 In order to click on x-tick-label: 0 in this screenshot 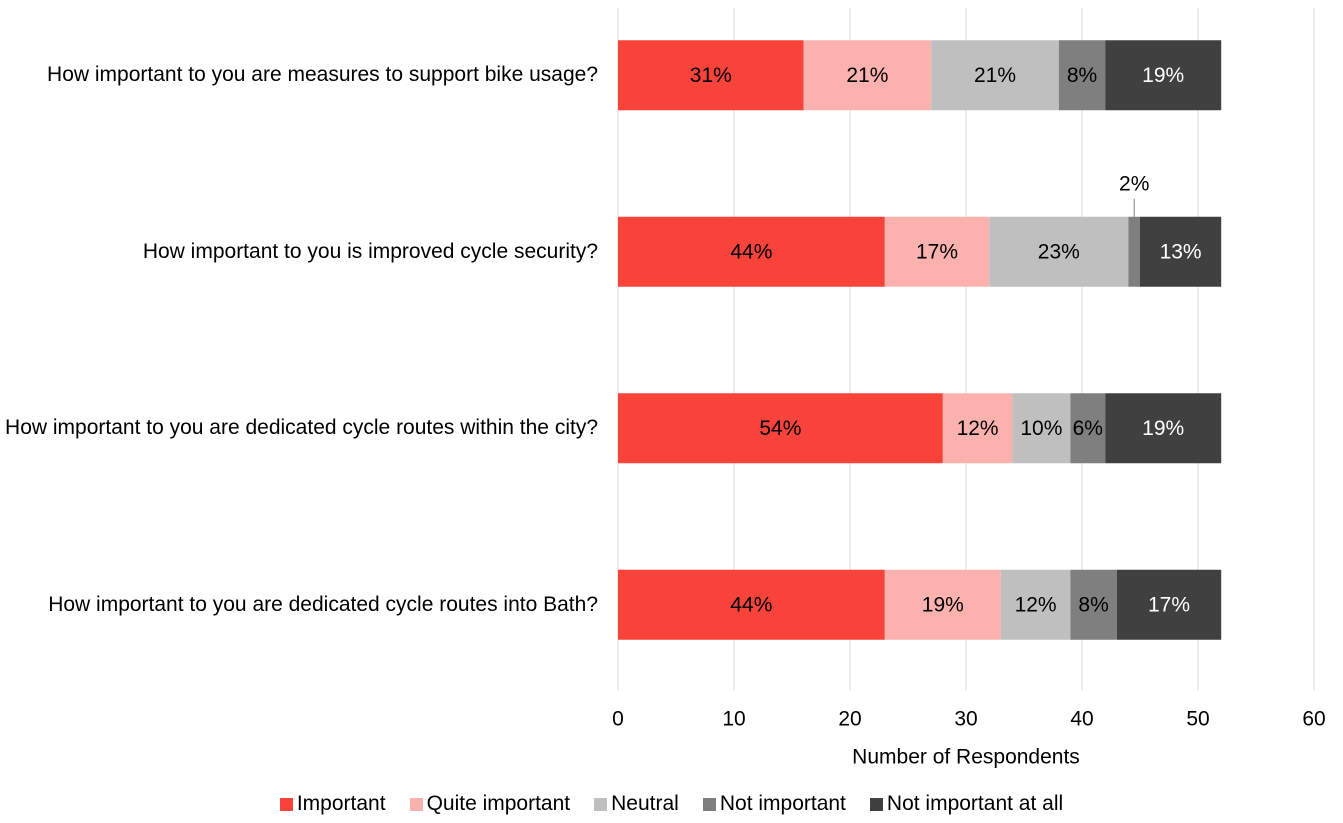, I will do `click(618, 719)`.